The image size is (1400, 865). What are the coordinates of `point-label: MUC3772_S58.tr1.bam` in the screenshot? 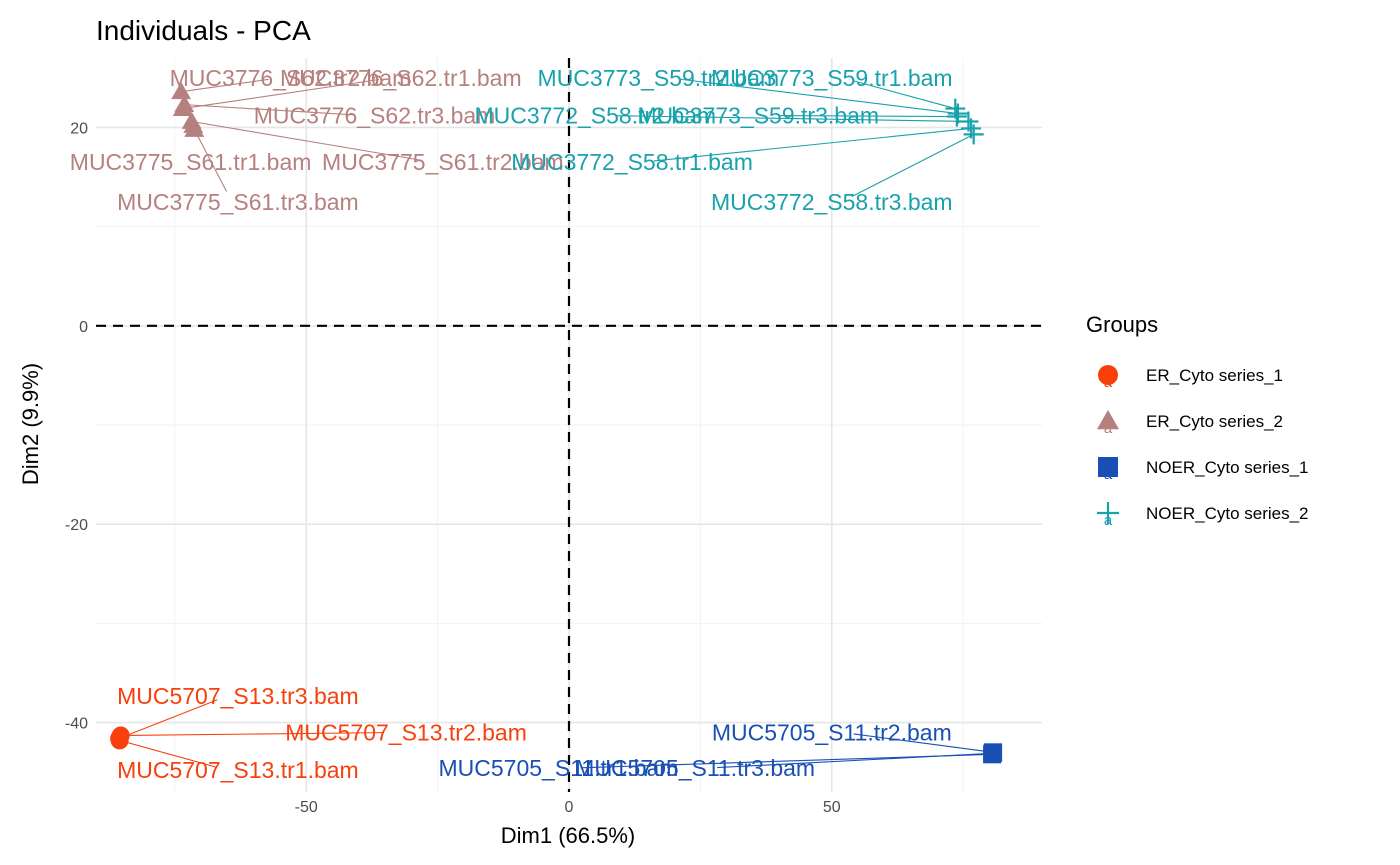 It's located at (632, 162).